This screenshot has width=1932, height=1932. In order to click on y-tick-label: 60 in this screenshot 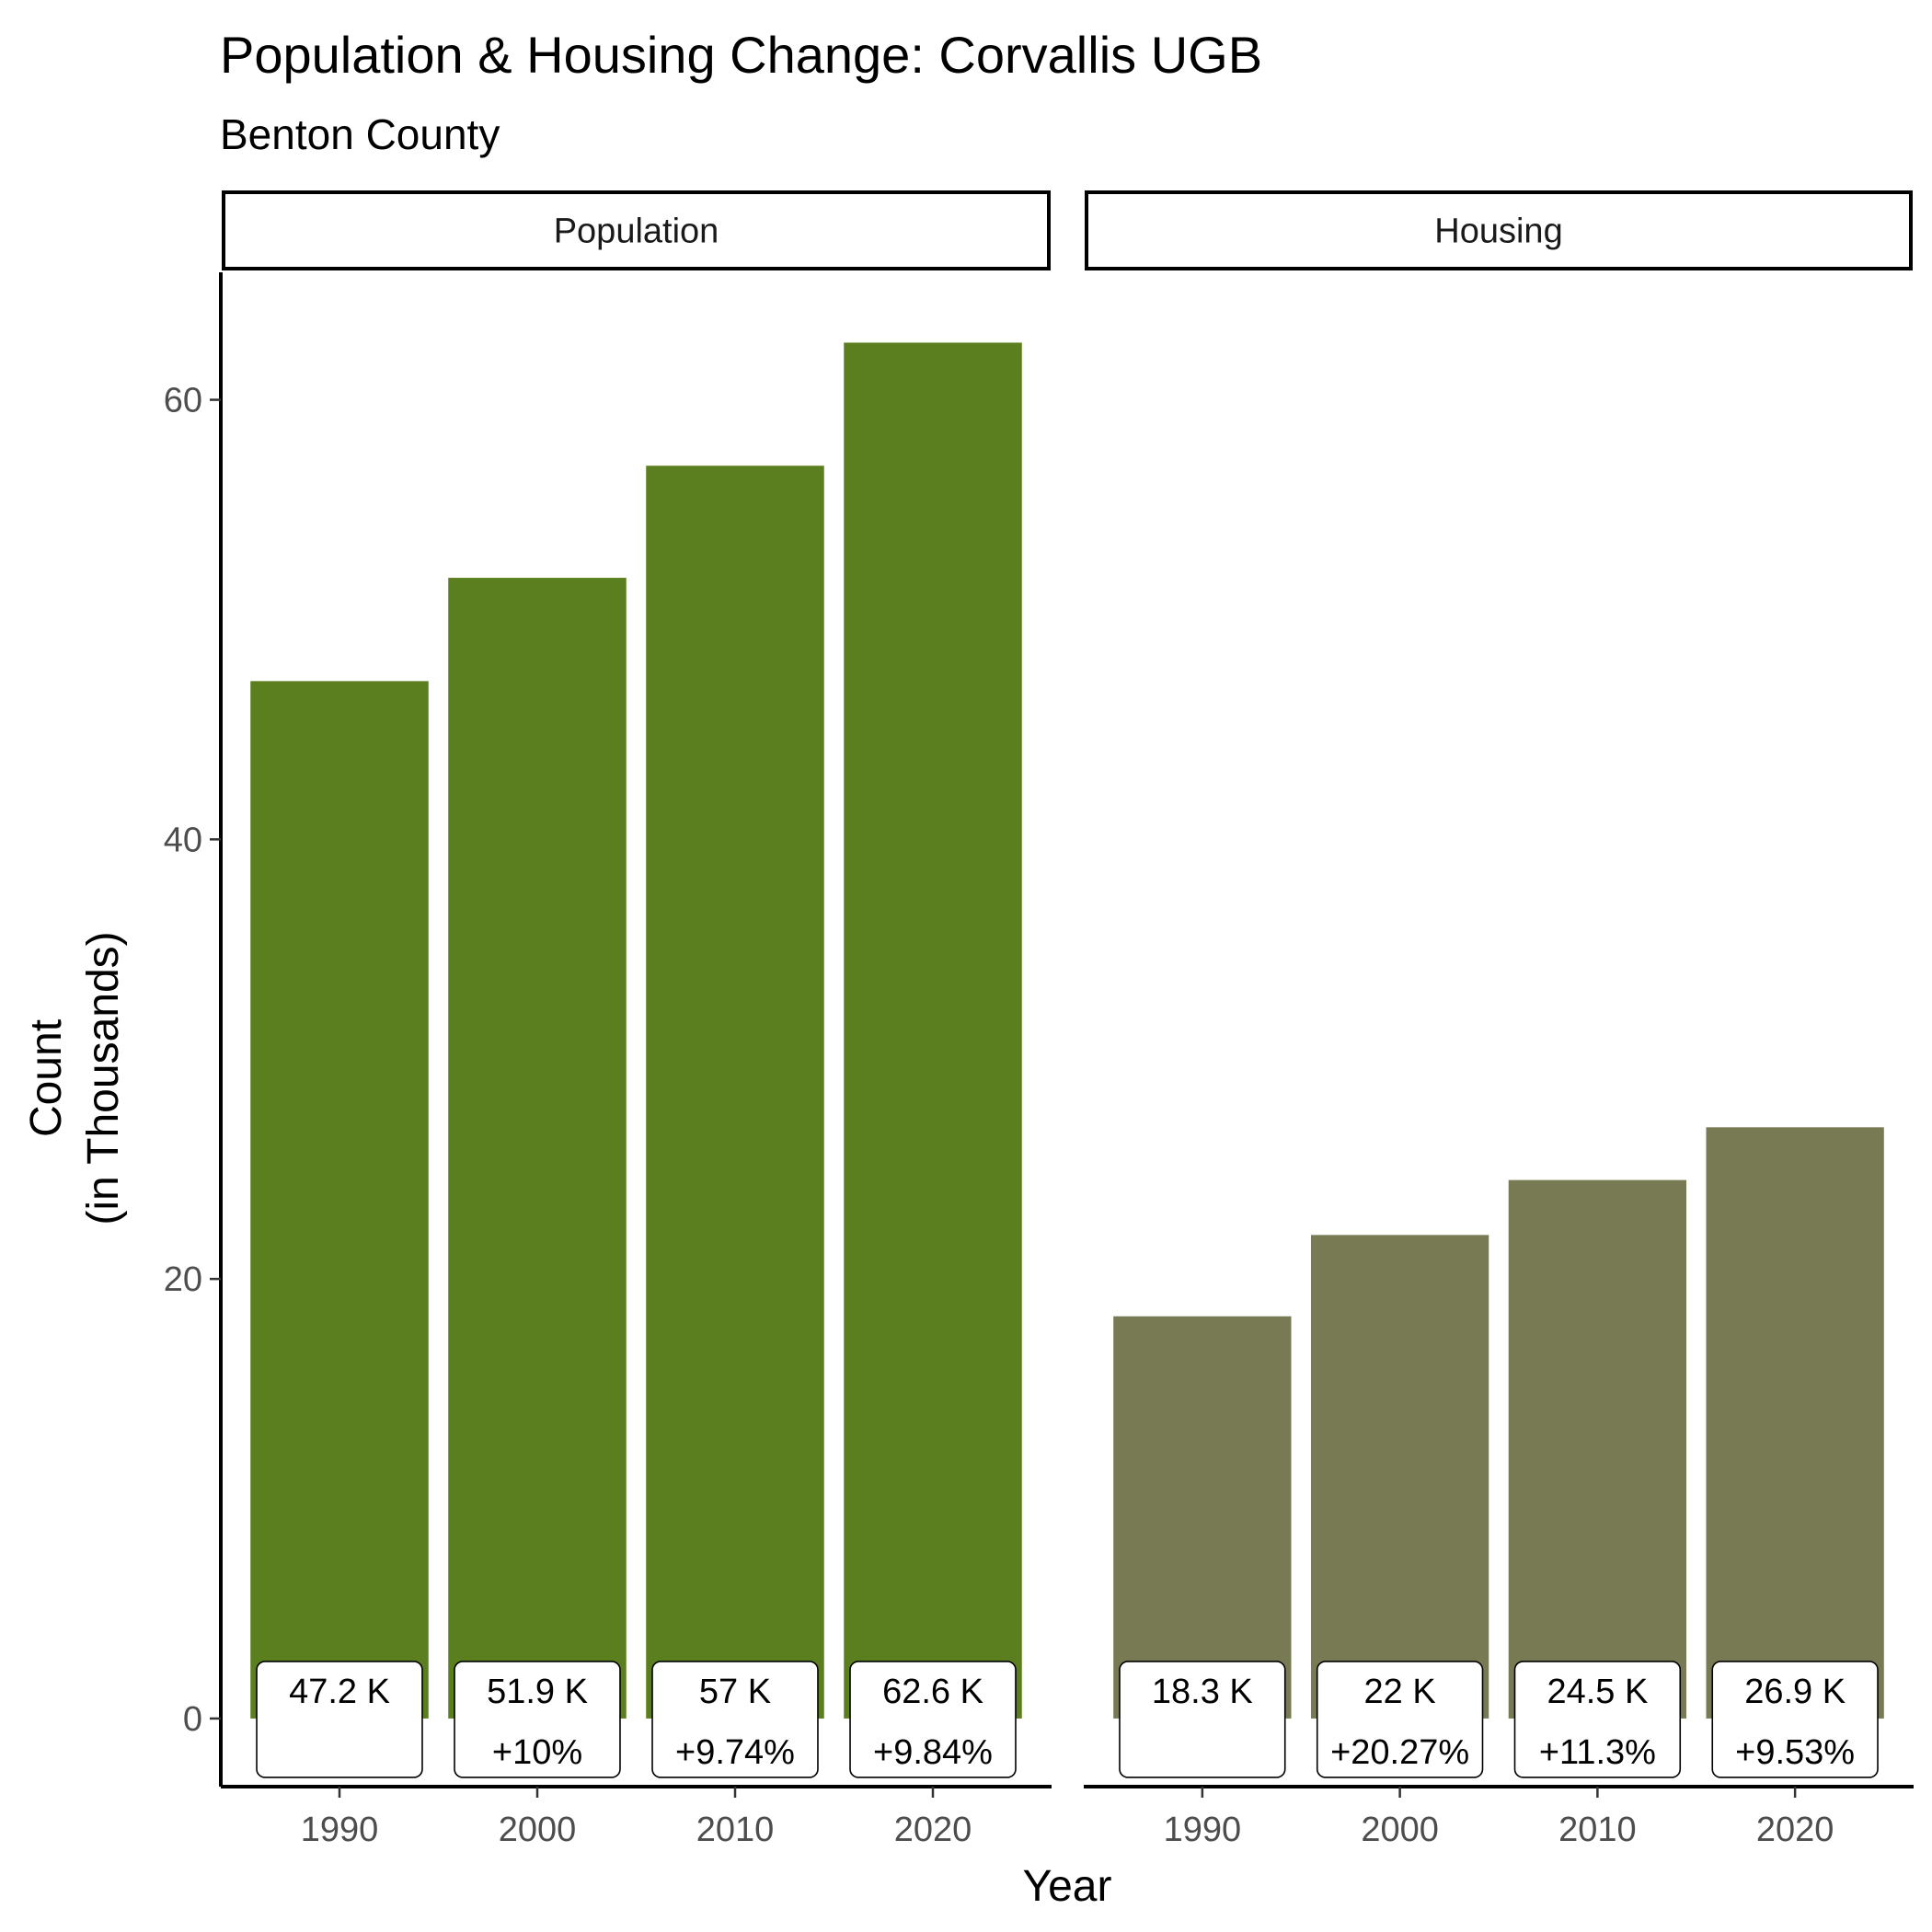, I will do `click(183, 401)`.